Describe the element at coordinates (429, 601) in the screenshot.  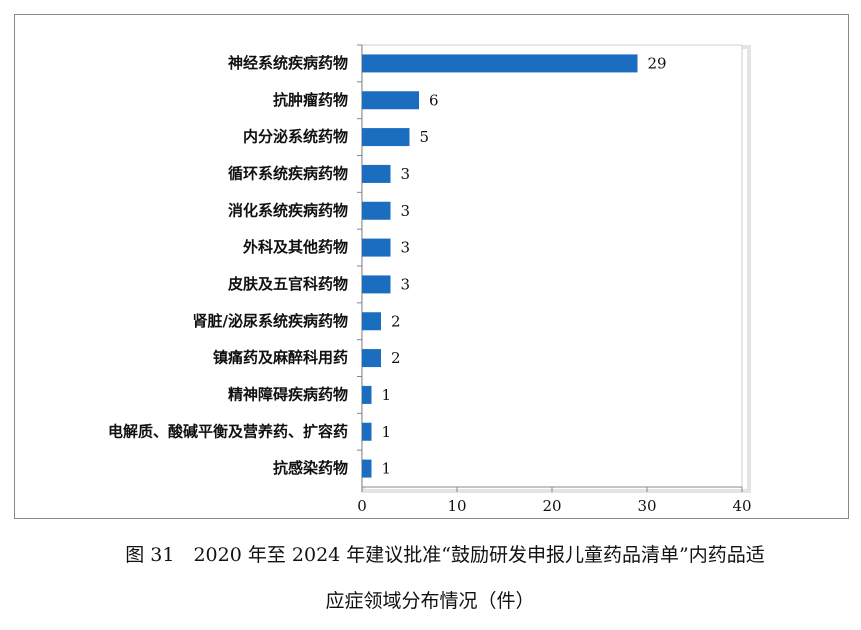
I see `caption-line: 应症领域分布情况（件）` at that location.